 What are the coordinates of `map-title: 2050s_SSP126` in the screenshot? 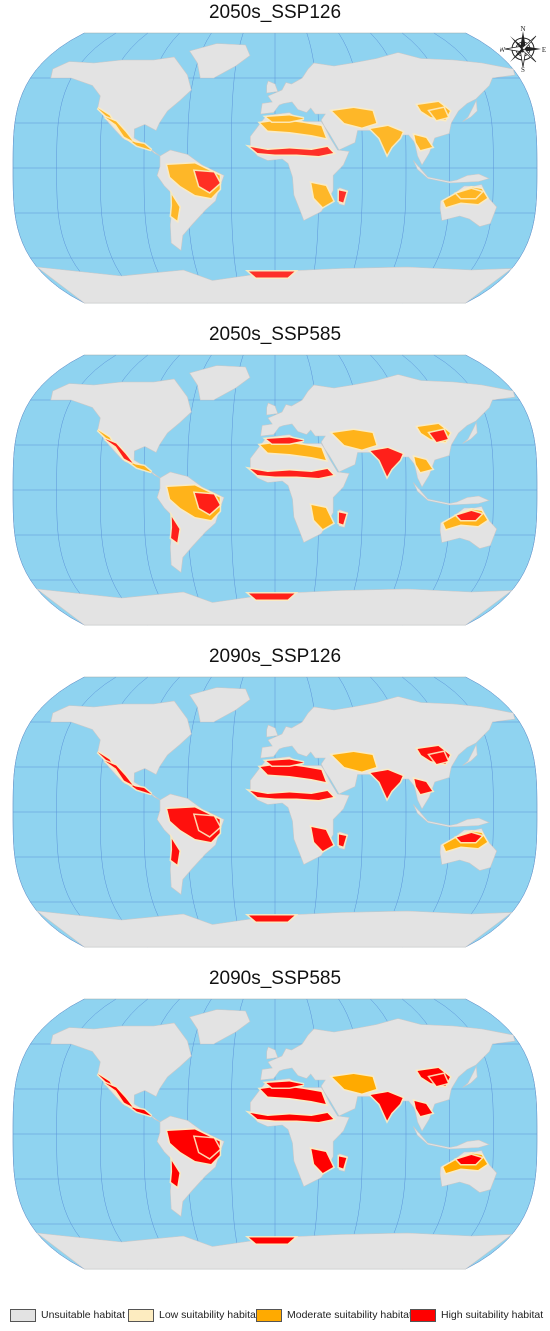 It's located at (275, 12).